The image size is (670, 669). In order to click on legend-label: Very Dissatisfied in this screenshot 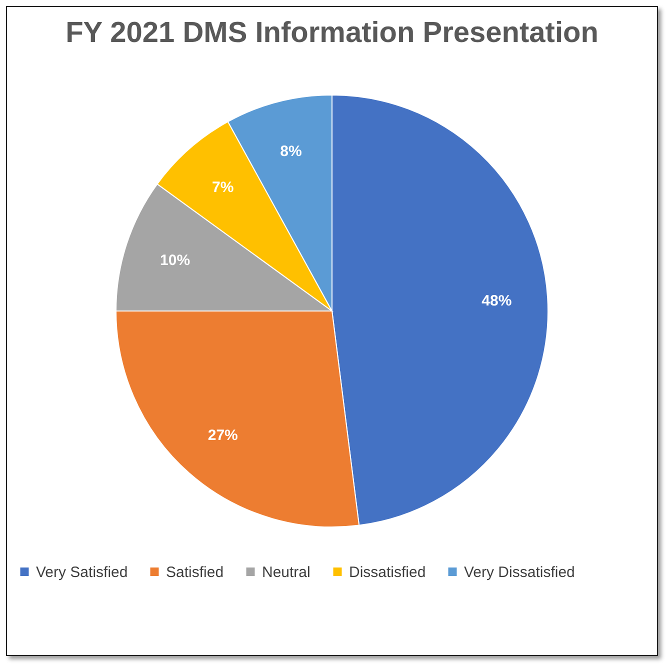, I will do `click(519, 572)`.